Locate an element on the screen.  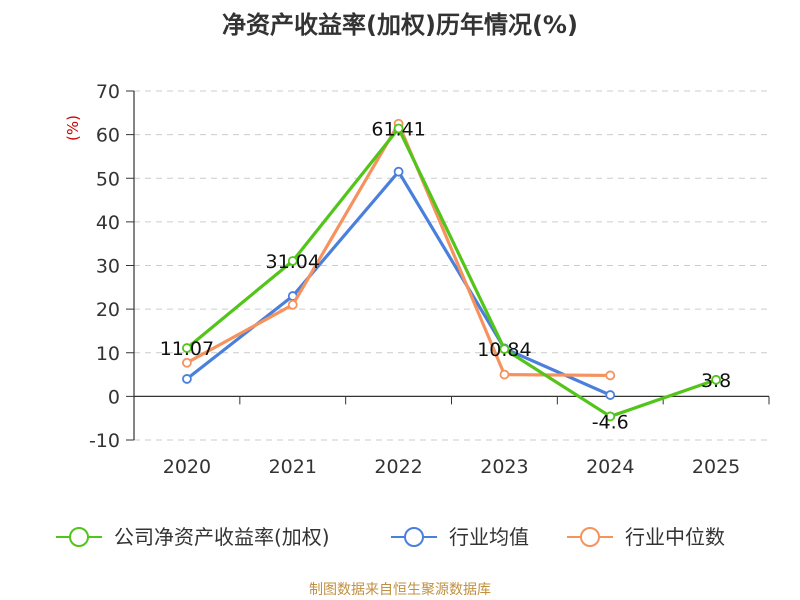
y-axis-unit-label: (%) is located at coordinates (73, 128).